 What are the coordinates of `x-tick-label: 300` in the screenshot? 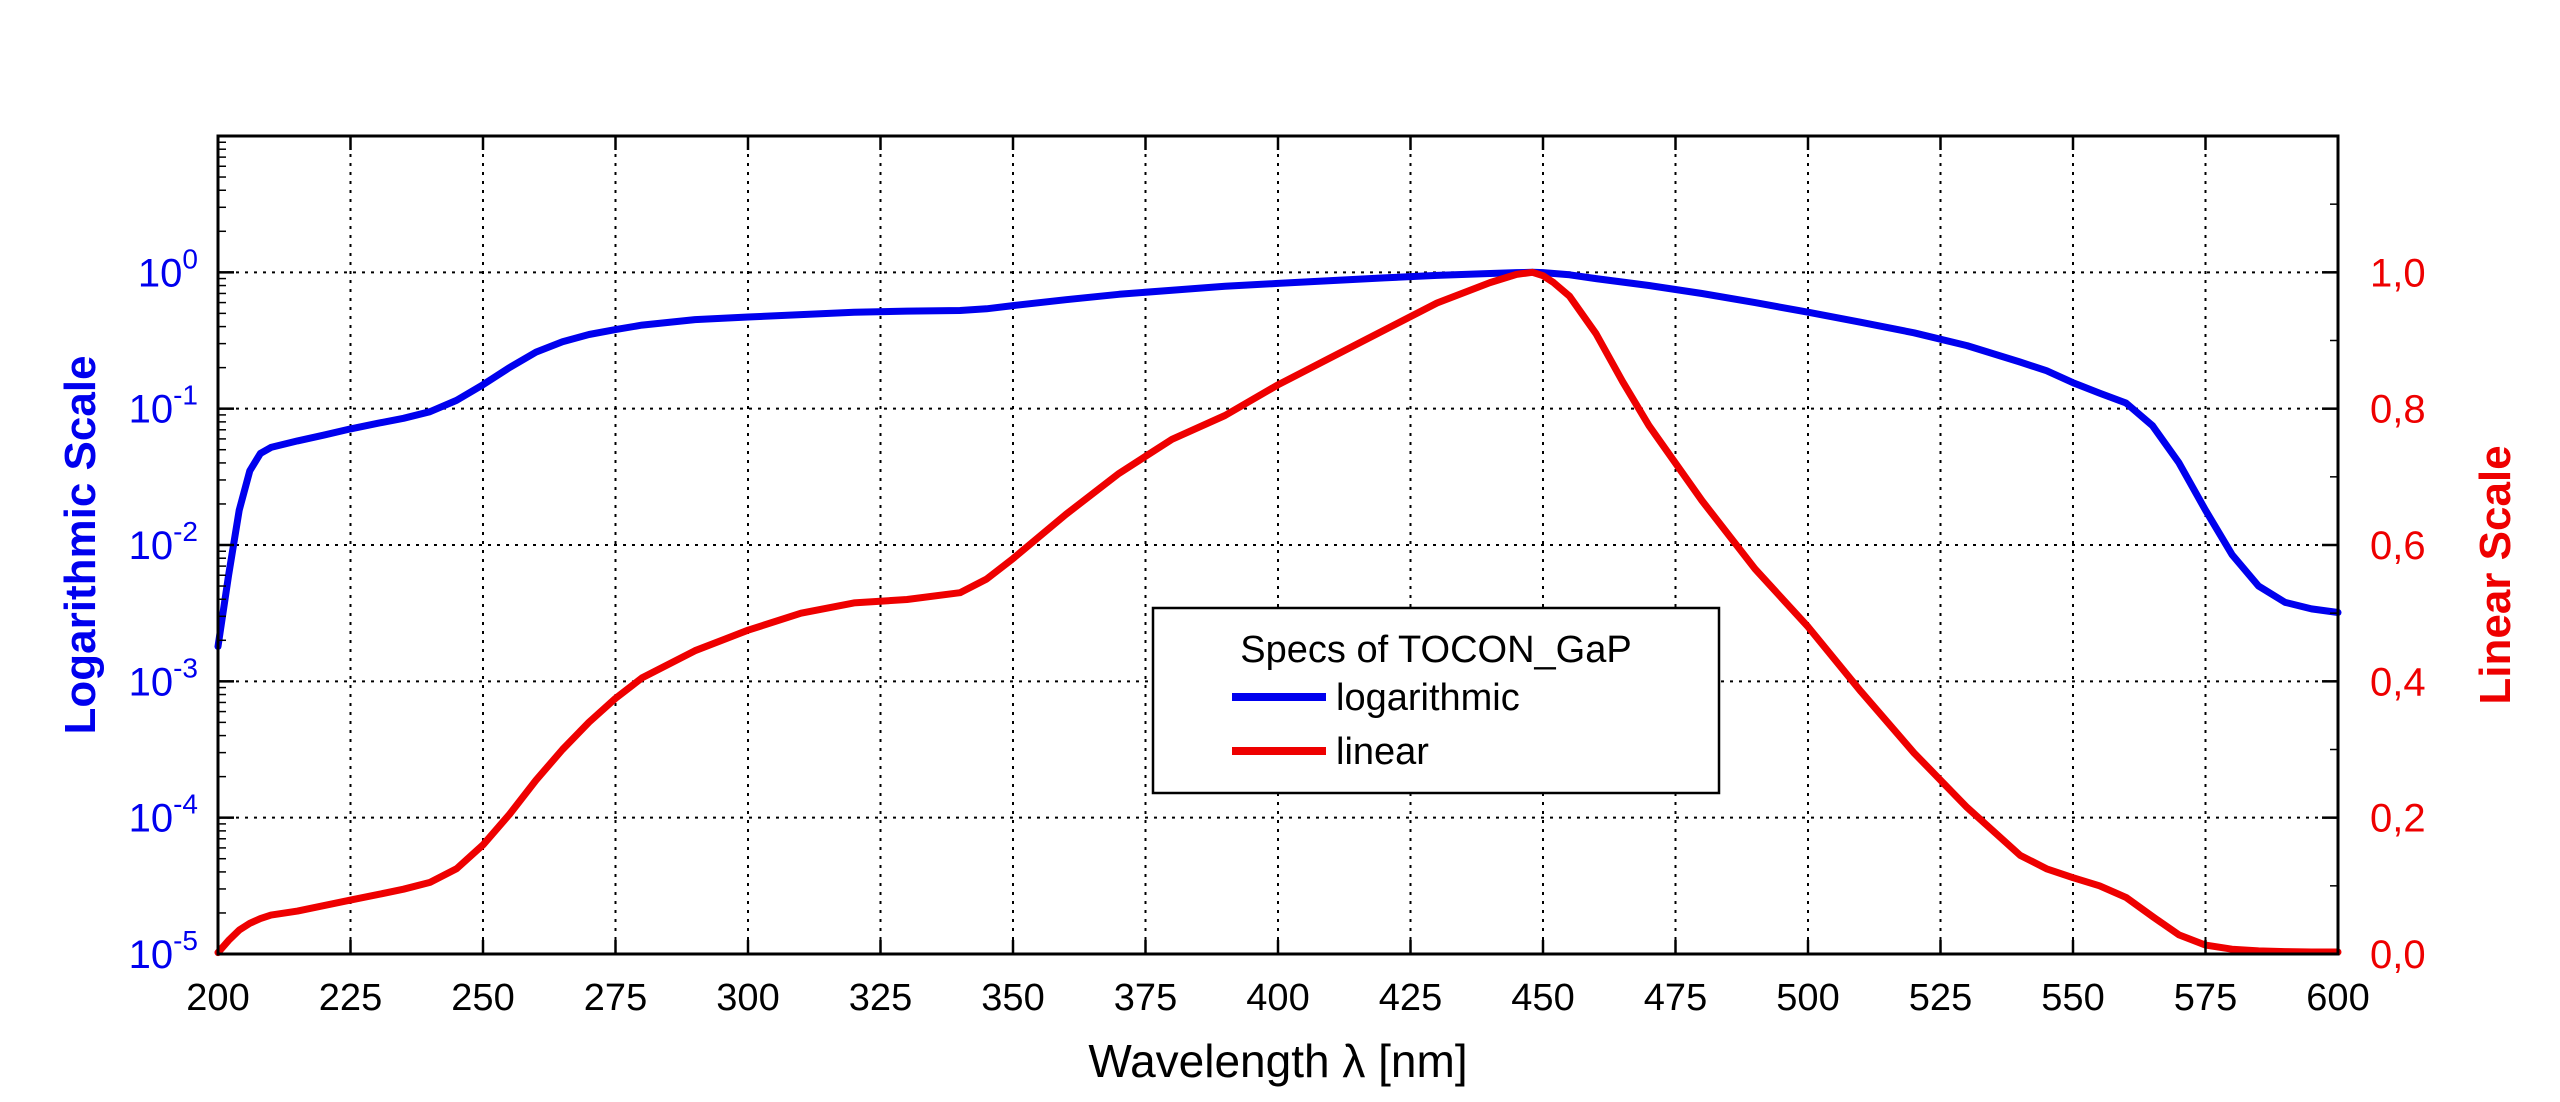 It's located at (747, 998).